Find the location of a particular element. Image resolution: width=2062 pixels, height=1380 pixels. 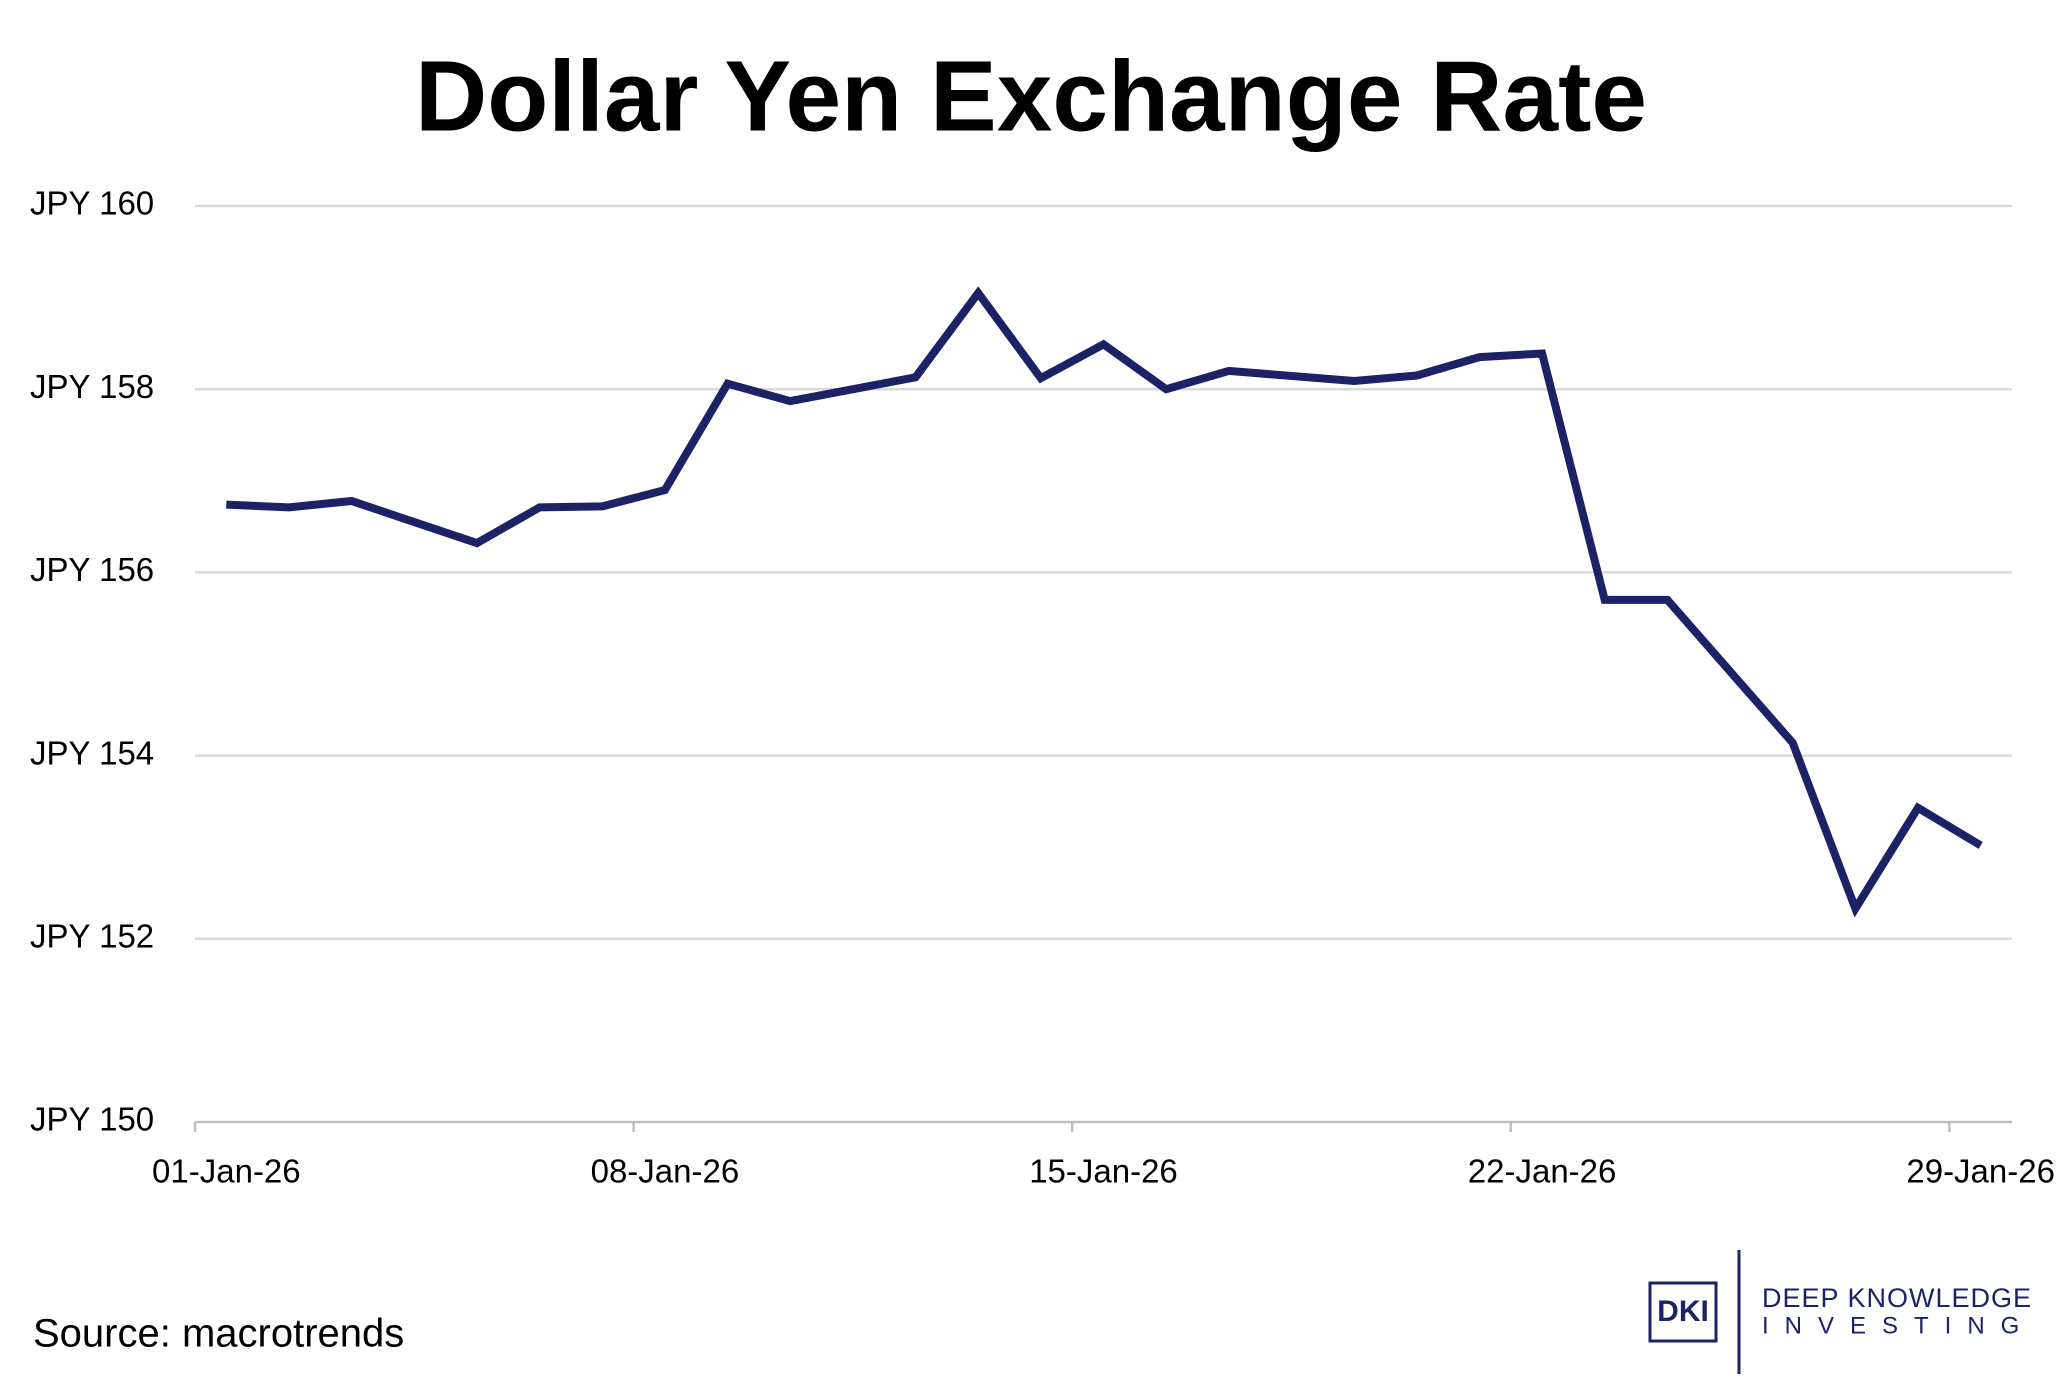

x-tick-label: 15-Jan-26 is located at coordinates (1103, 1171).